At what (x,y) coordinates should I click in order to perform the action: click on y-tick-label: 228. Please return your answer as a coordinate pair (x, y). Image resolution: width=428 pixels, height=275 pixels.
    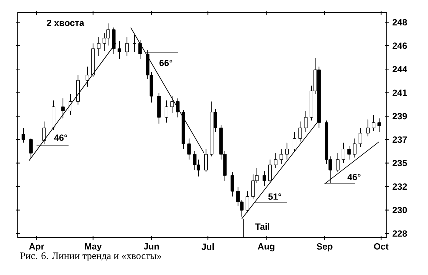
    Looking at the image, I should click on (400, 233).